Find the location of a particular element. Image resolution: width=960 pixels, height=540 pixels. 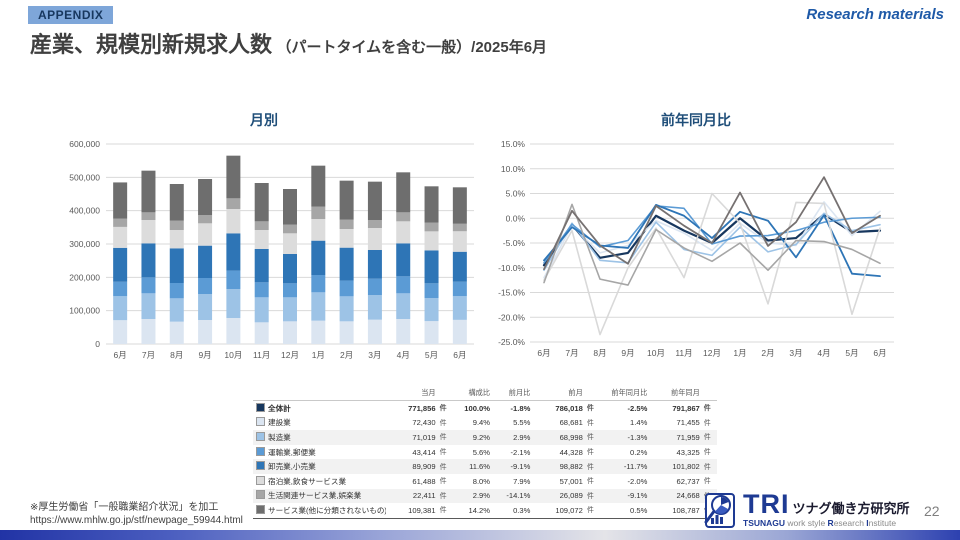

value-cell: 2.9% is located at coordinates (481, 496).